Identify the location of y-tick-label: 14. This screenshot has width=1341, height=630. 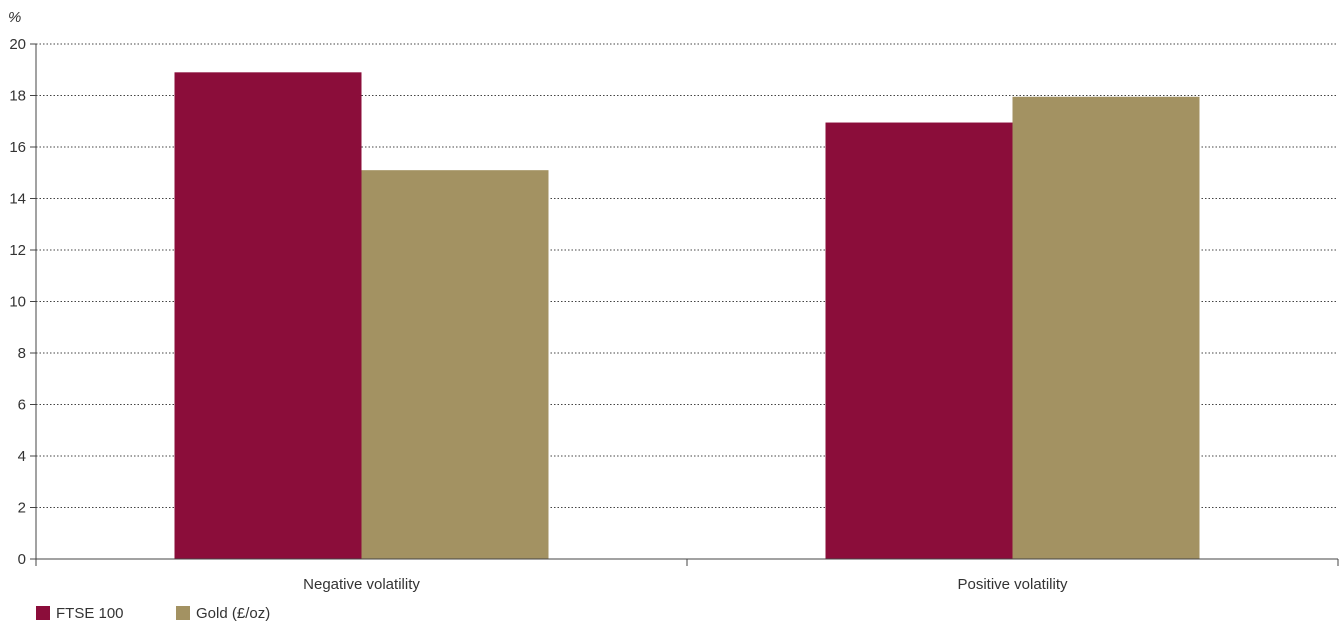
(17, 199).